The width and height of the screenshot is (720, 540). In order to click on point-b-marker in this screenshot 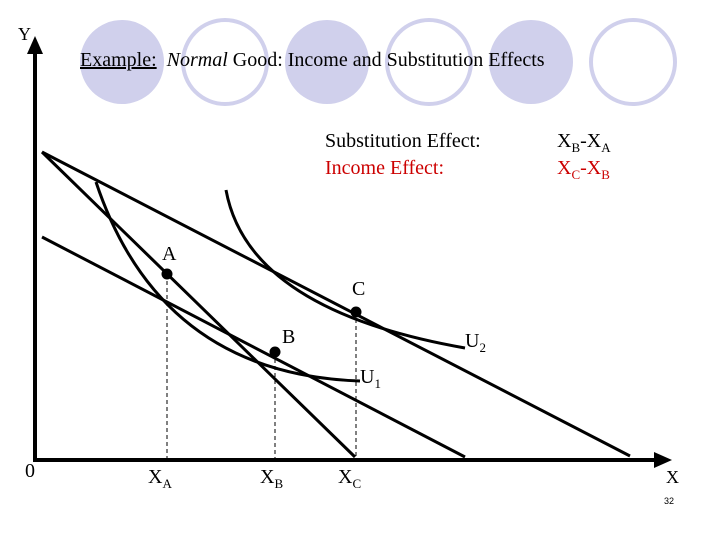, I will do `click(275, 352)`.